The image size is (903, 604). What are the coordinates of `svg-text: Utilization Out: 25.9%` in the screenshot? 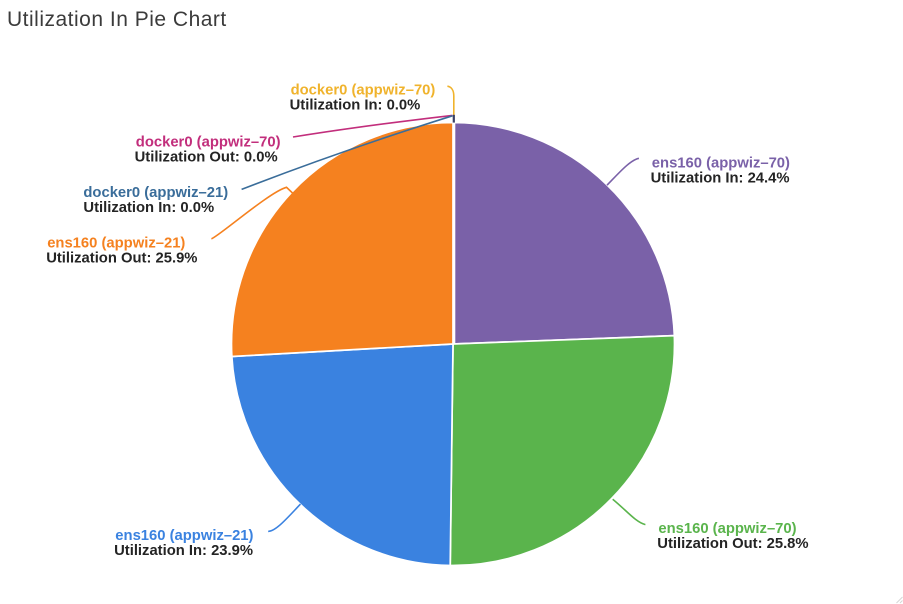 It's located at (121, 259).